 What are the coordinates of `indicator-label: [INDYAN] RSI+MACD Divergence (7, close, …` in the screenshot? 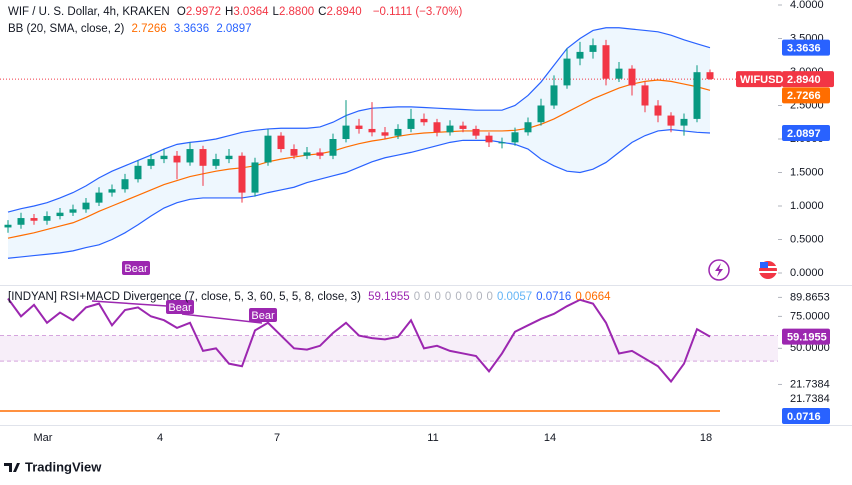 It's located at (184, 297).